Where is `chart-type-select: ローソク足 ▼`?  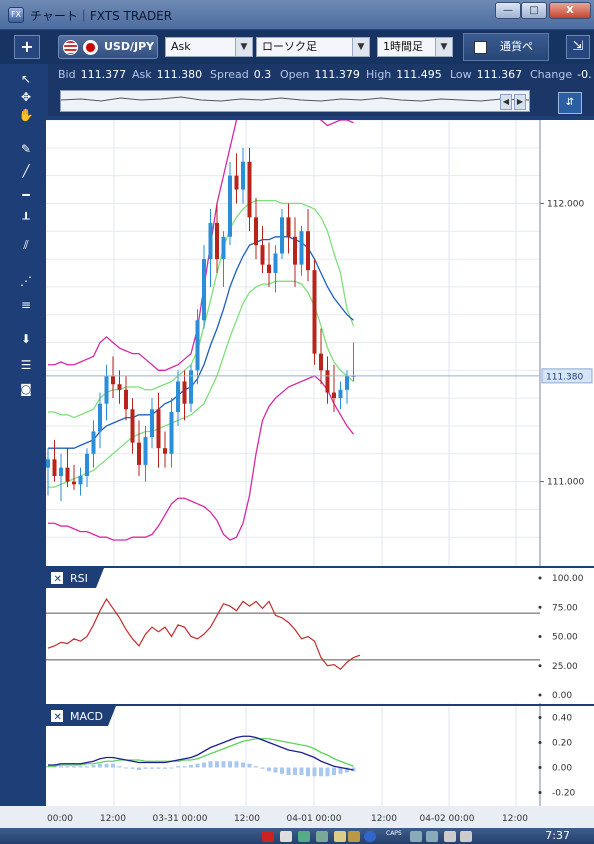
chart-type-select: ローソク足 ▼ is located at coordinates (313, 47).